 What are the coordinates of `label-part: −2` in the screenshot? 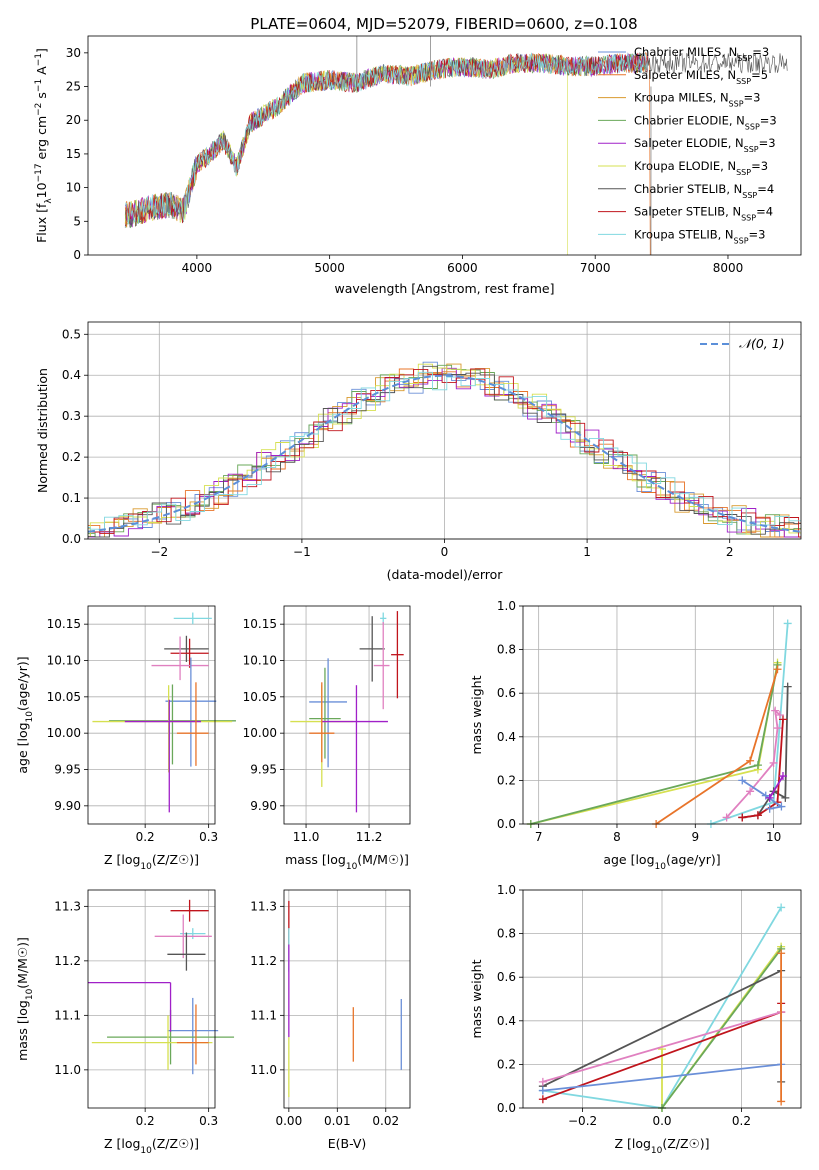 It's located at (39, 109).